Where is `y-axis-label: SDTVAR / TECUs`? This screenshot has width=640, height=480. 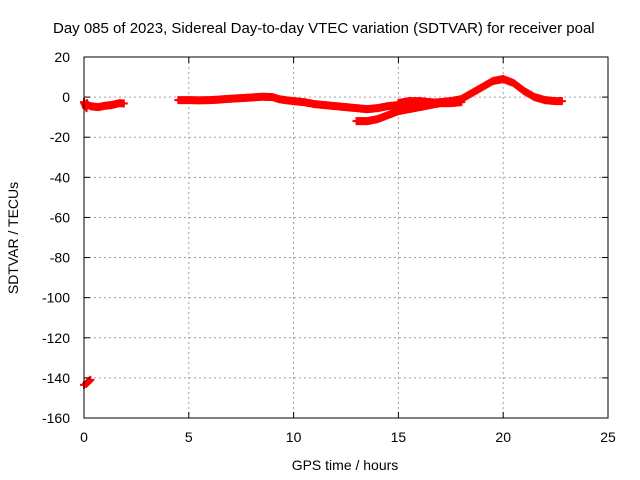
y-axis-label: SDTVAR / TECUs is located at coordinates (13, 238).